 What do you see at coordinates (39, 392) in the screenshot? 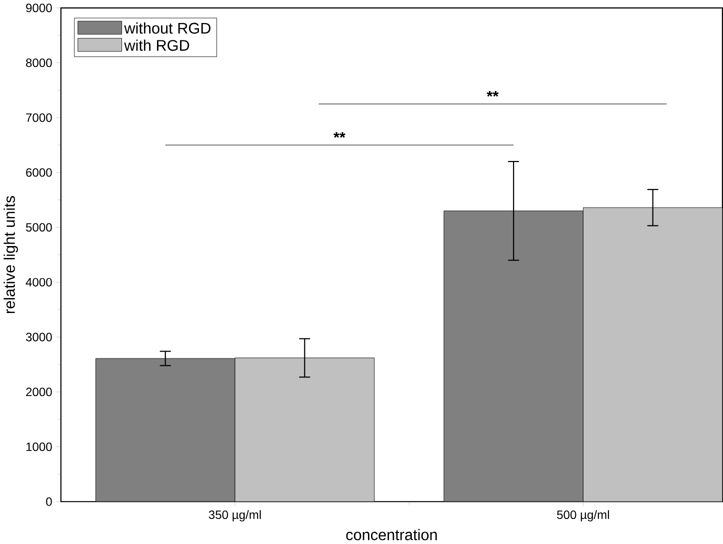
I see `y-tick-label: 2000` at bounding box center [39, 392].